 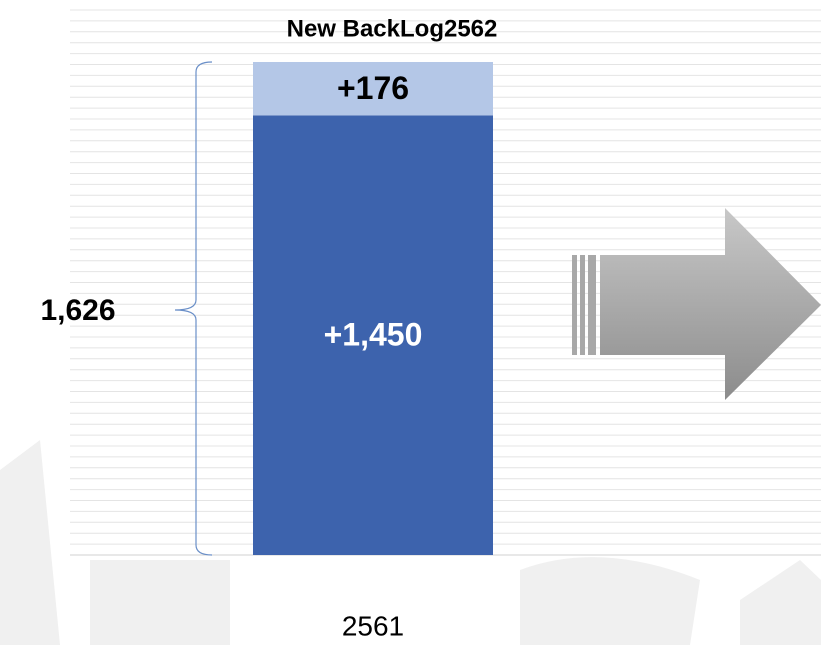 I want to click on chart-title: New BackLog2562, so click(x=392, y=28).